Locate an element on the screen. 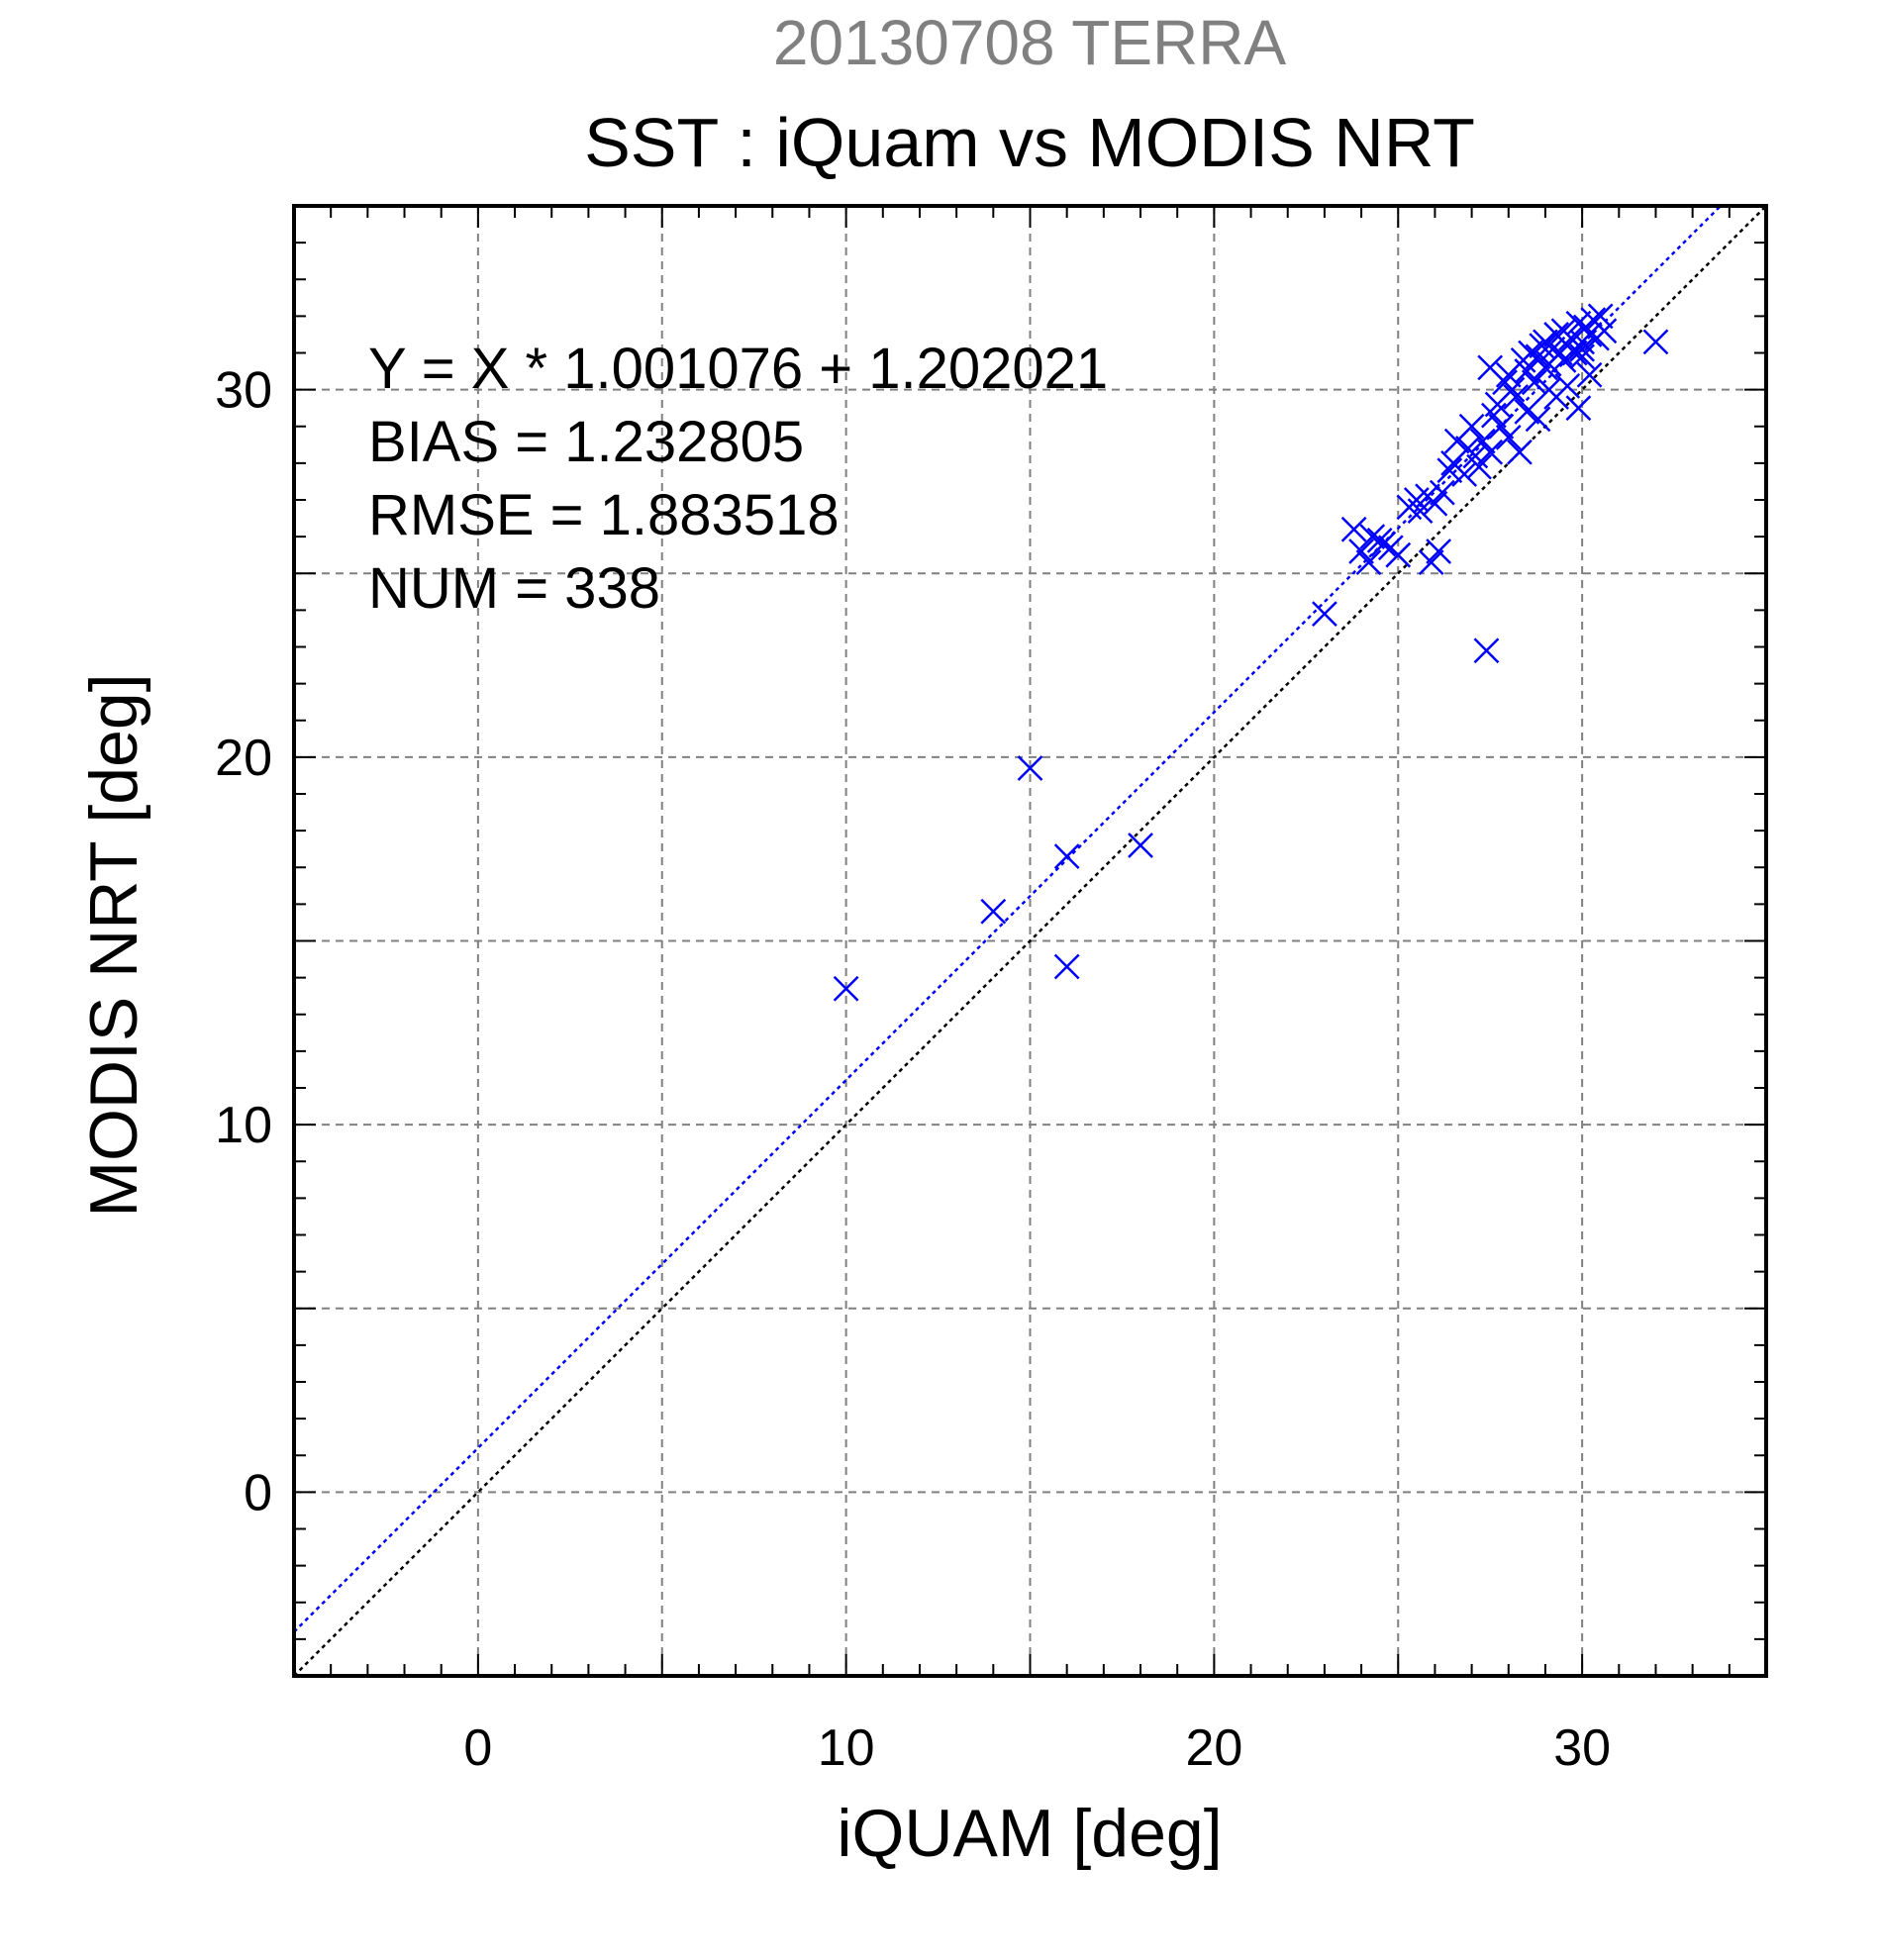 The height and width of the screenshot is (1960, 1881). y-axis-label: MODIS NRT [deg] is located at coordinates (113, 945).